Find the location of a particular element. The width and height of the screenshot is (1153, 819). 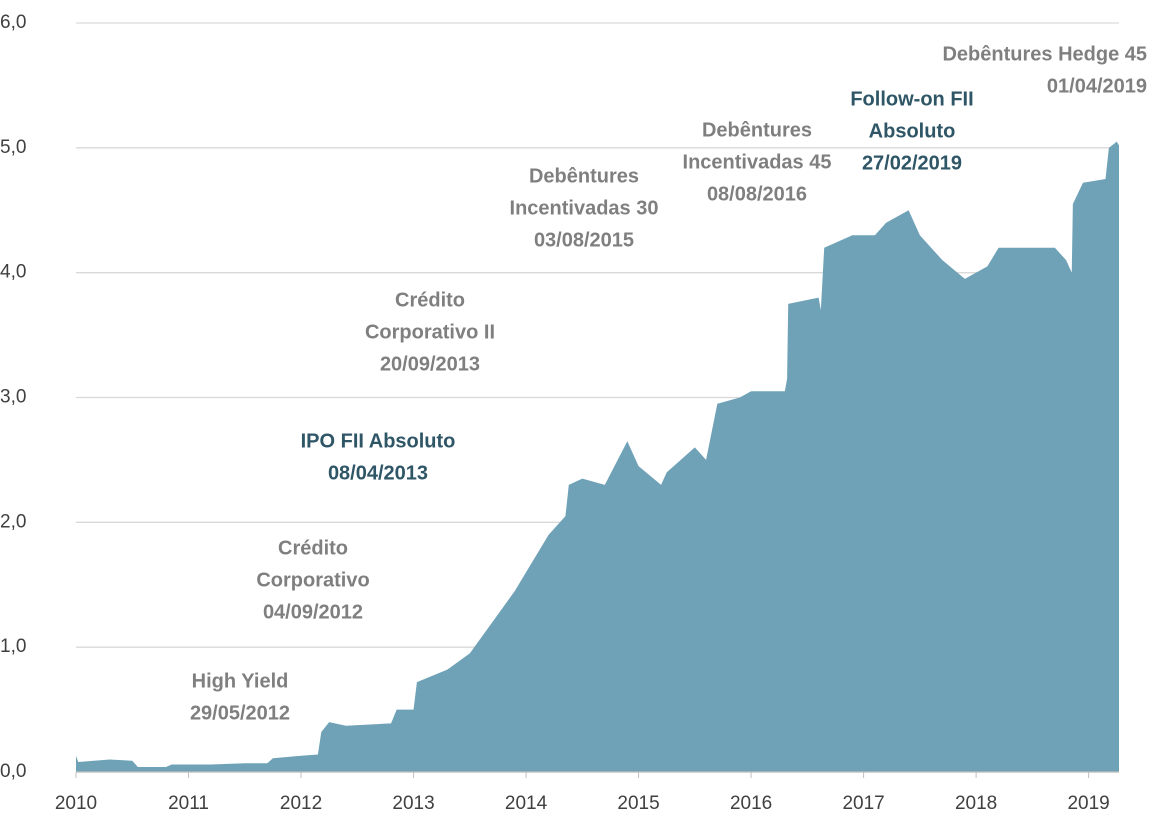

y-tick-label: 5,0 is located at coordinates (13, 147).